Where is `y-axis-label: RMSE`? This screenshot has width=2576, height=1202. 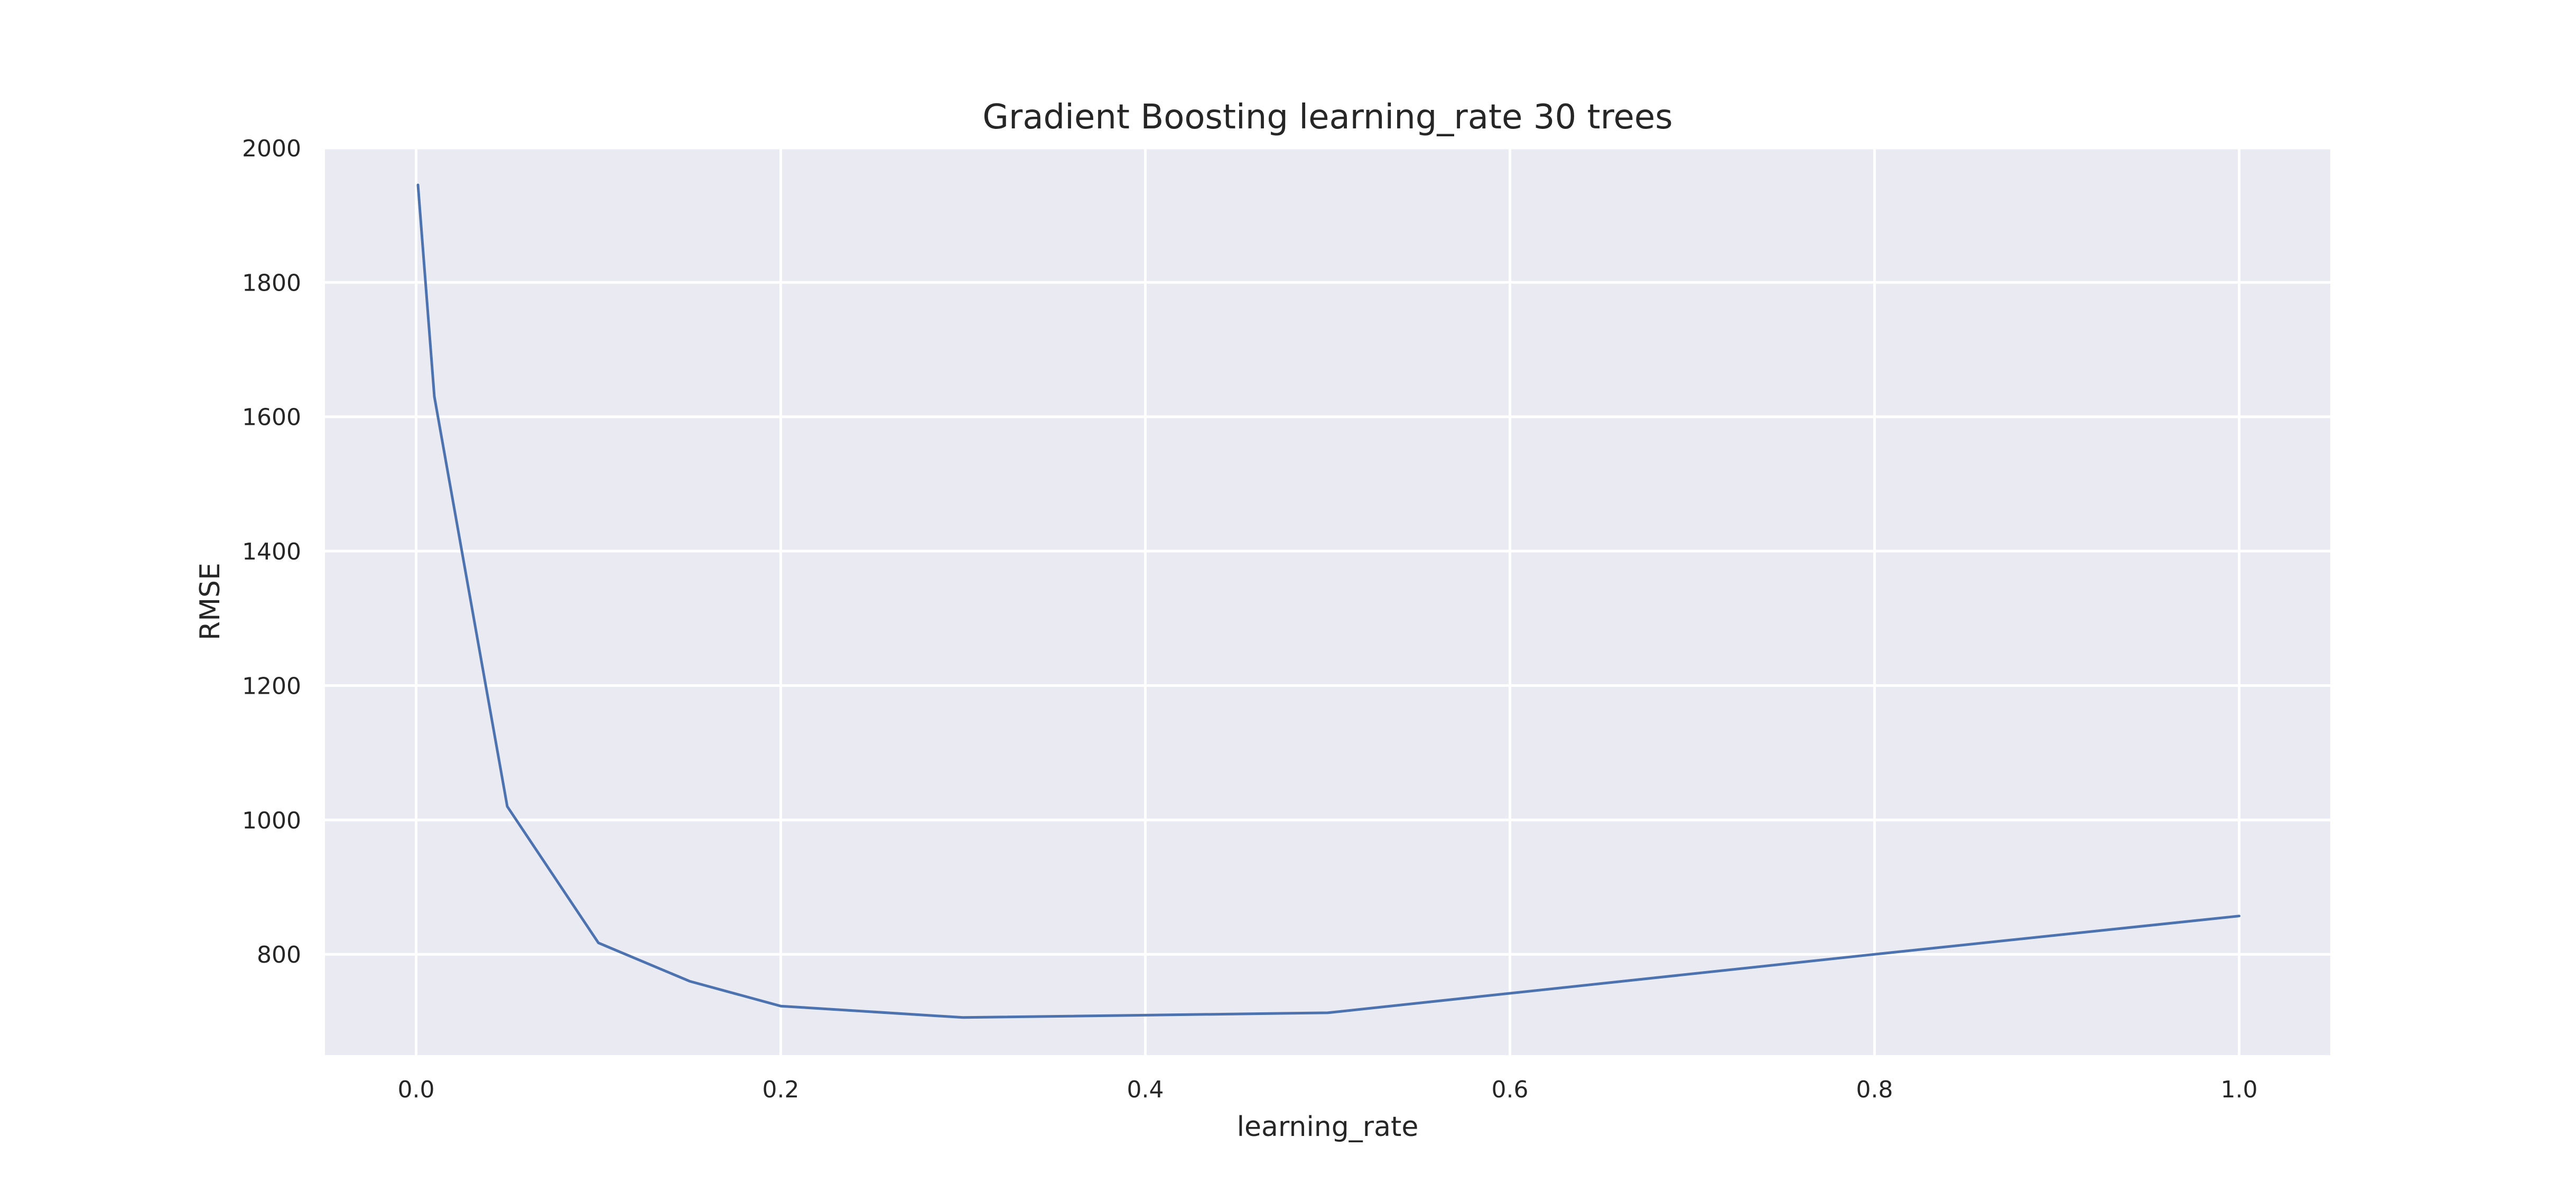
y-axis-label: RMSE is located at coordinates (210, 602).